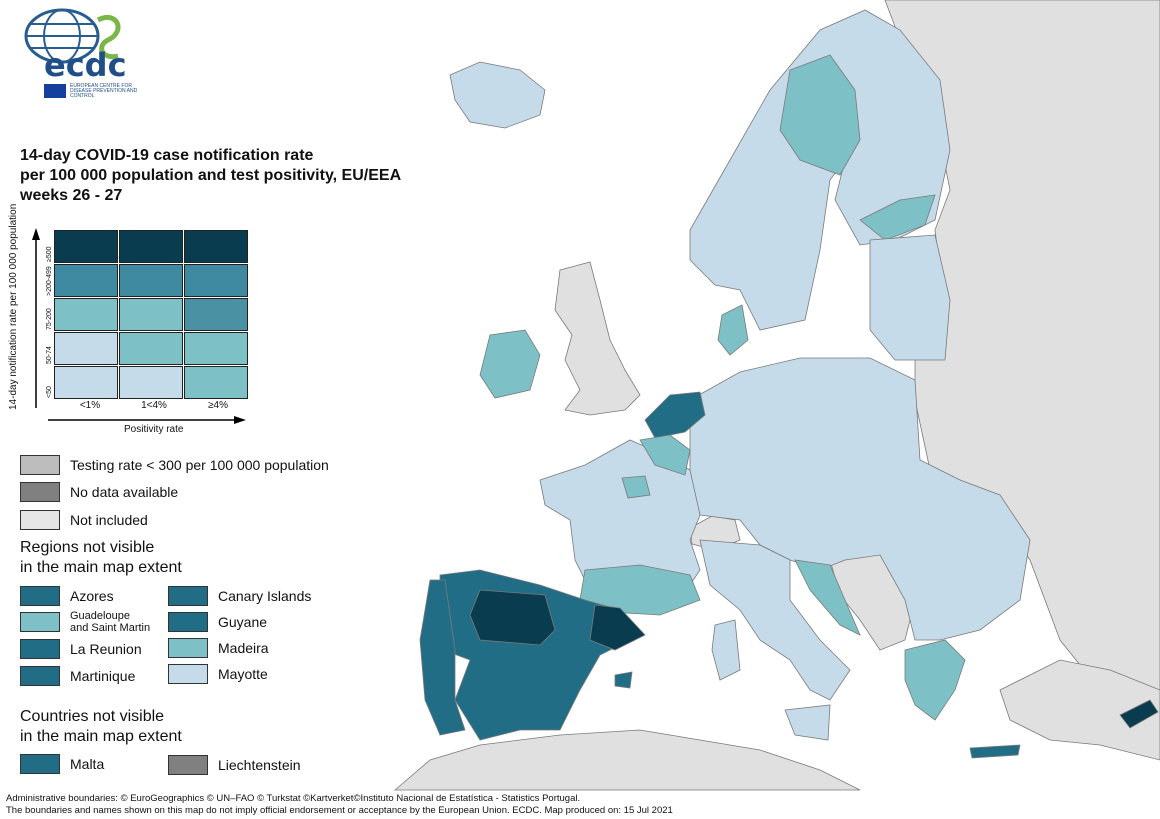 This screenshot has height=819, width=1160. Describe the element at coordinates (935, 680) in the screenshot. I see `map-greece` at that location.